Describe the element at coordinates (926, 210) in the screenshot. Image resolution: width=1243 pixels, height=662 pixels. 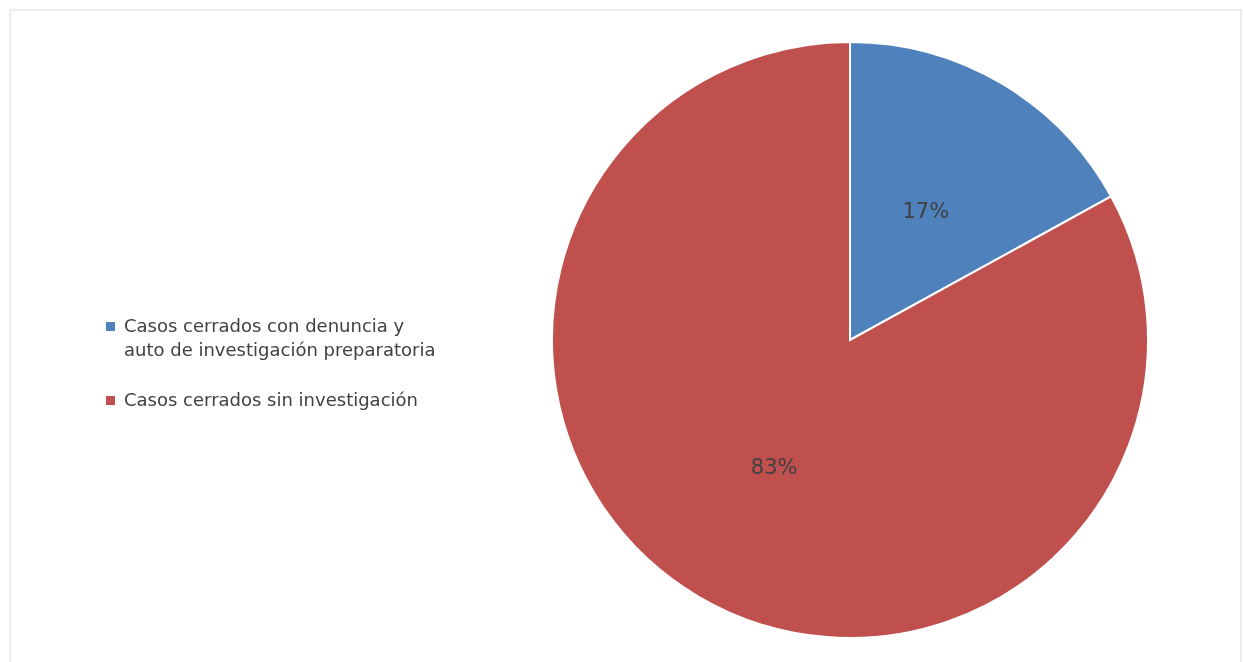
I see `data-label: 17%` at that location.